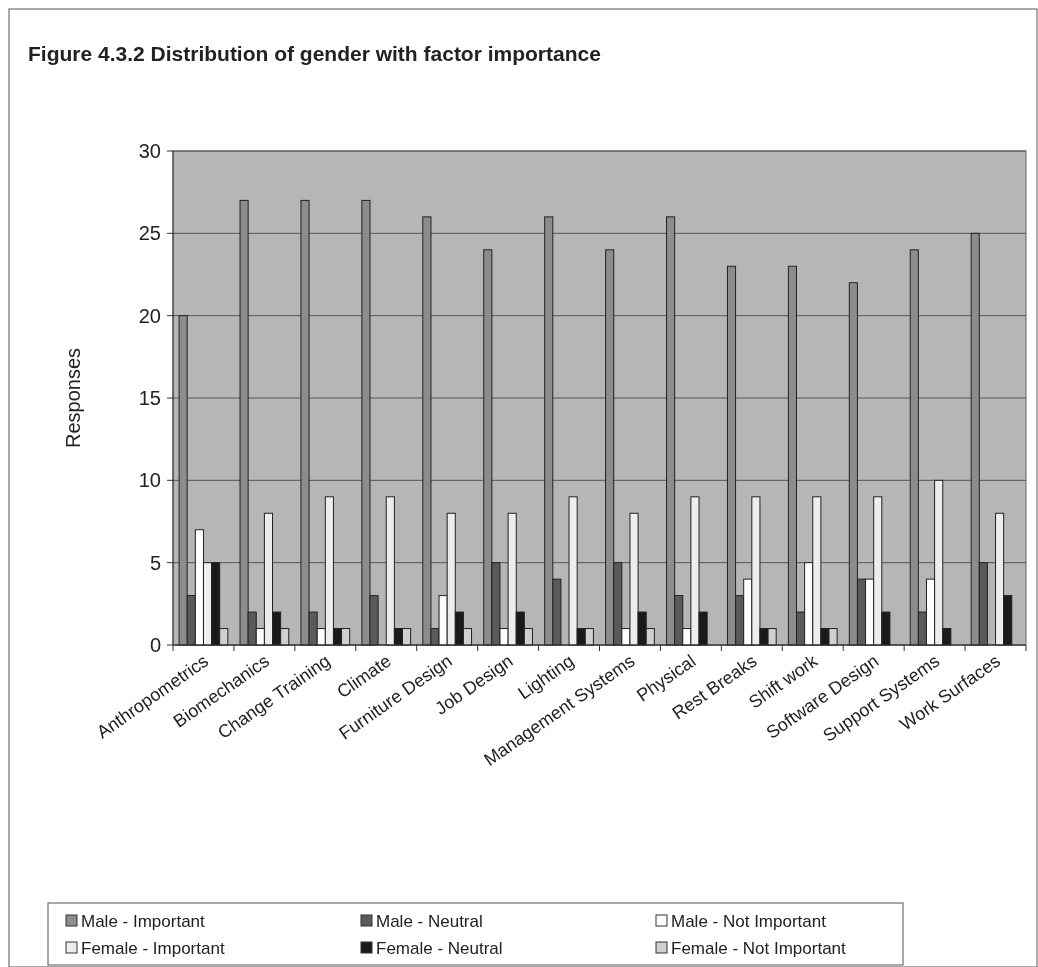  What do you see at coordinates (149, 315) in the screenshot?
I see `y-tick-label: 20` at bounding box center [149, 315].